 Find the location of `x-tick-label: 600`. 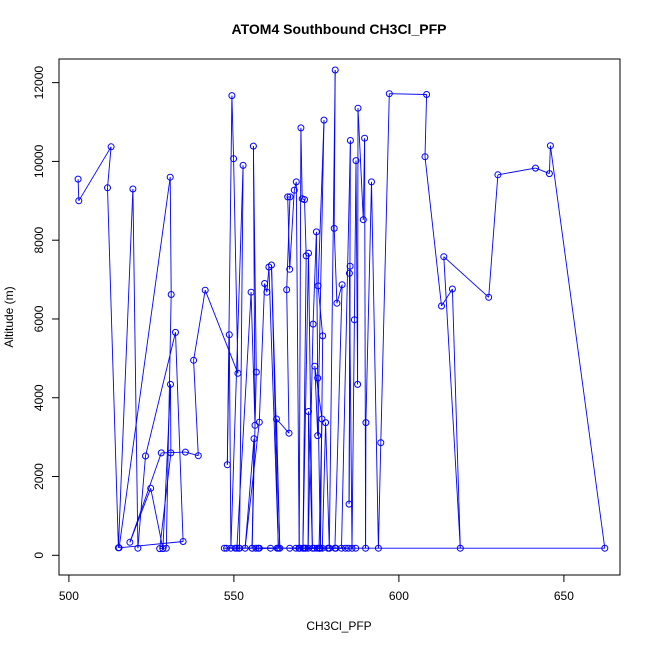

x-tick-label: 600 is located at coordinates (399, 596).